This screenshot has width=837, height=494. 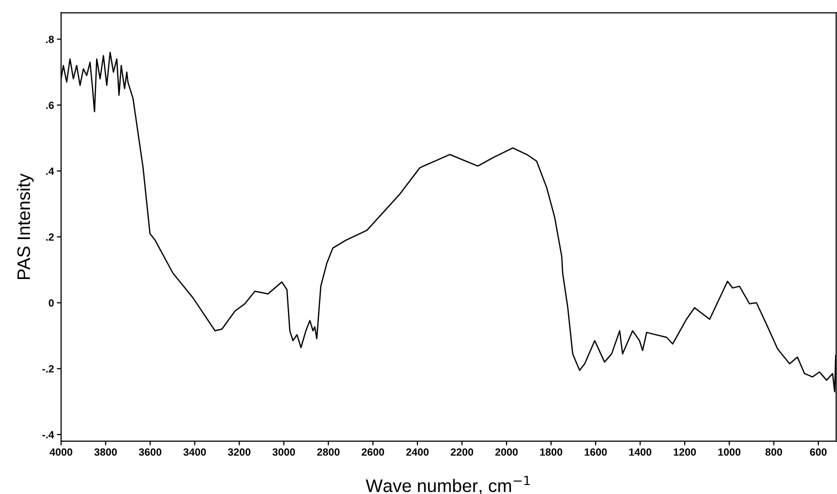 What do you see at coordinates (328, 452) in the screenshot?
I see `x-tick-label: 2800` at bounding box center [328, 452].